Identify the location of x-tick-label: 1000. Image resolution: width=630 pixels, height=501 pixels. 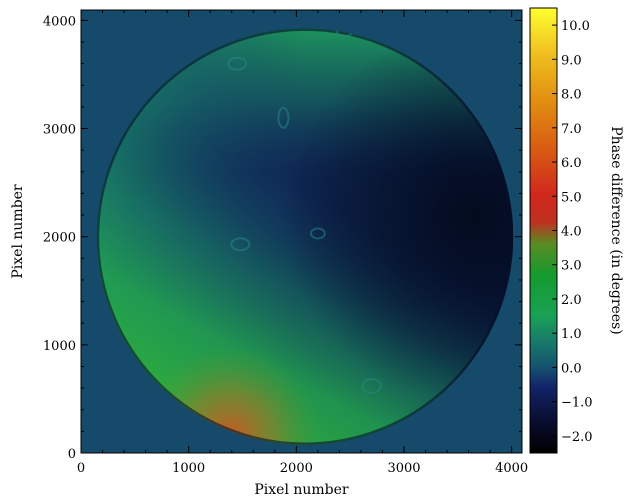
(188, 468).